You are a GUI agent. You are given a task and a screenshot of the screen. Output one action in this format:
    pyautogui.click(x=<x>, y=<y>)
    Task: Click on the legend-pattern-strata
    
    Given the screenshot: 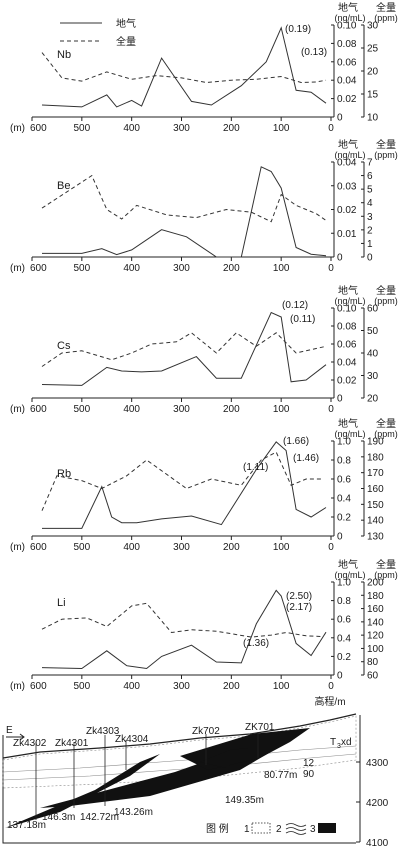 What is the action you would take?
    pyautogui.click(x=296, y=829)
    